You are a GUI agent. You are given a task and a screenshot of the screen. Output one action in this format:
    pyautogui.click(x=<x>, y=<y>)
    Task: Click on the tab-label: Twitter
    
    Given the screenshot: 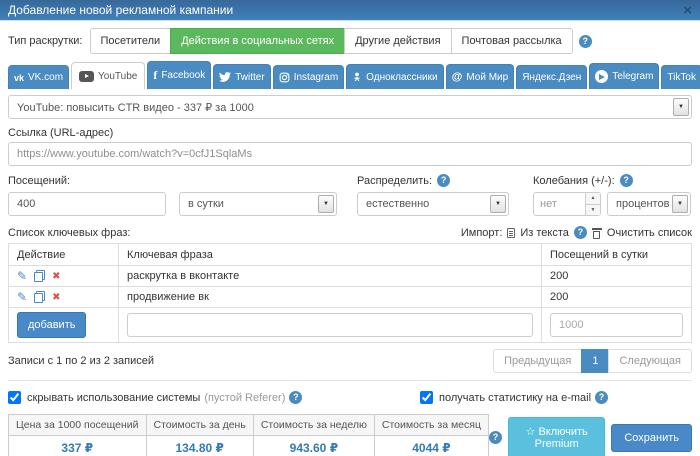 What is the action you would take?
    pyautogui.click(x=250, y=77)
    